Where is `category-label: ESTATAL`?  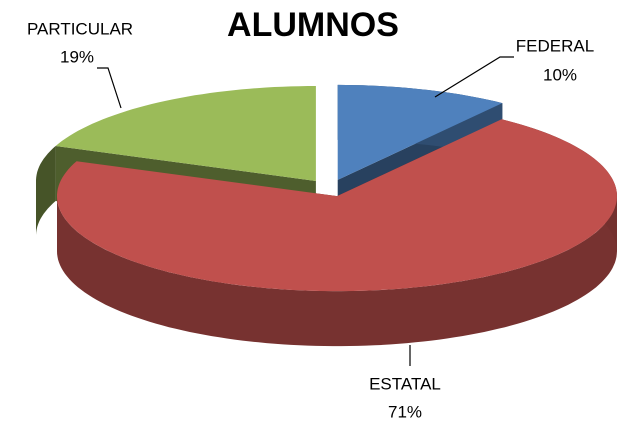
category-label: ESTATAL is located at coordinates (405, 383).